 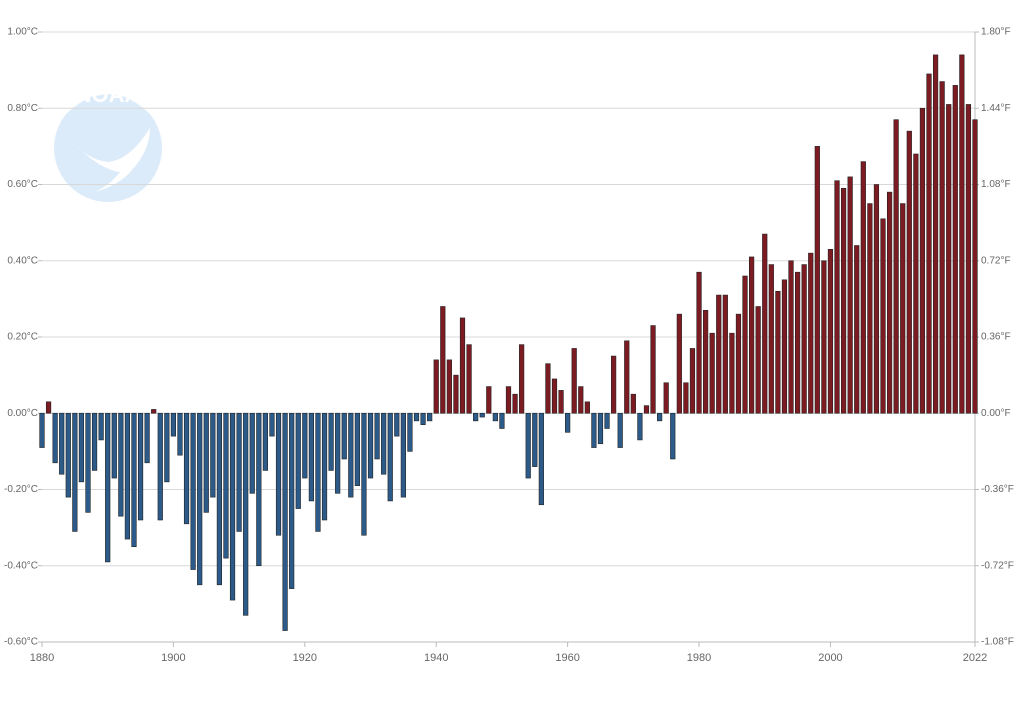 What do you see at coordinates (305, 658) in the screenshot?
I see `x-tick-label: 1920` at bounding box center [305, 658].